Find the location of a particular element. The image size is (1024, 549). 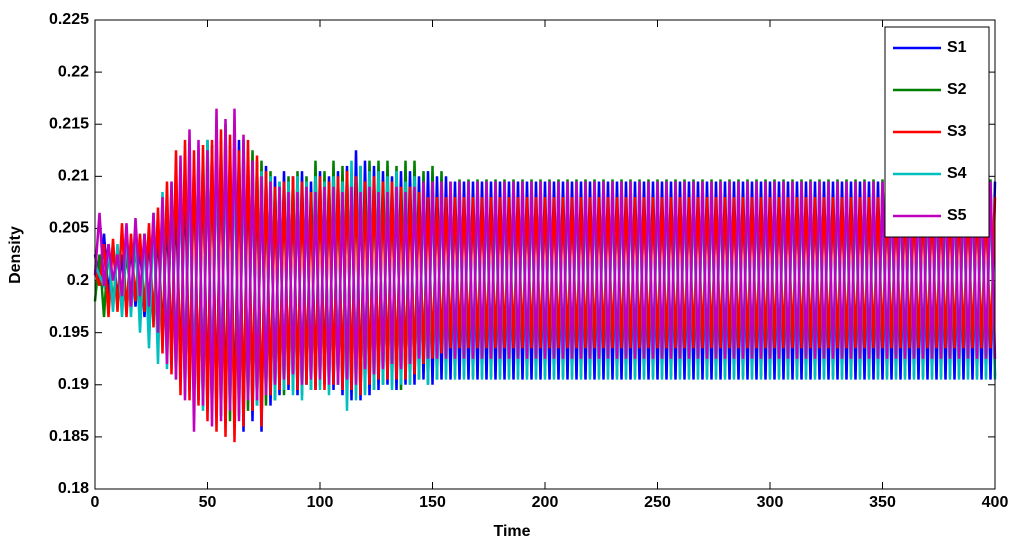

x-tick-label: 100 is located at coordinates (320, 502).